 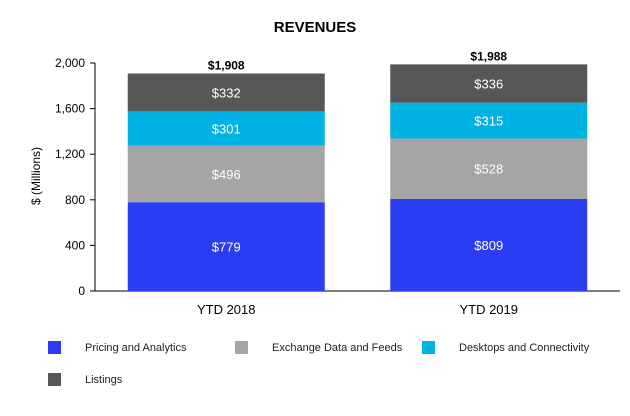 I want to click on y-axis-label: $ (Millions), so click(x=36, y=176).